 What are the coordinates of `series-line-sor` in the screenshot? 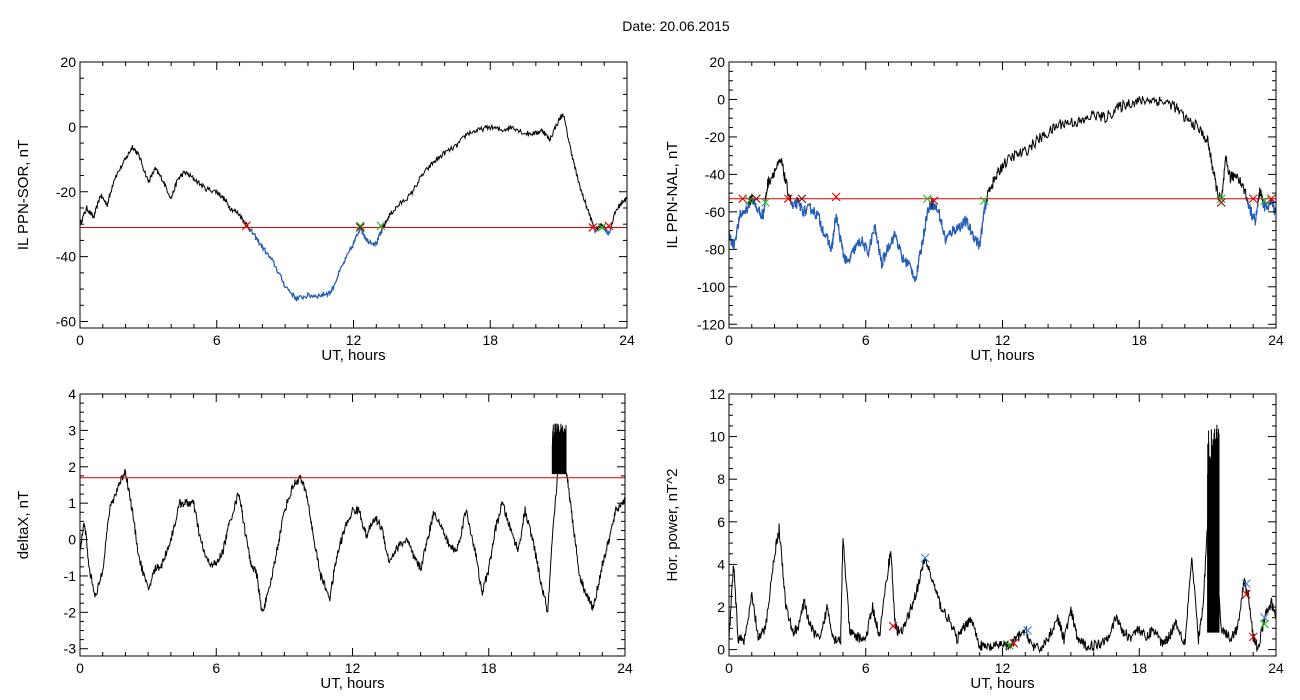 It's located at (353, 207).